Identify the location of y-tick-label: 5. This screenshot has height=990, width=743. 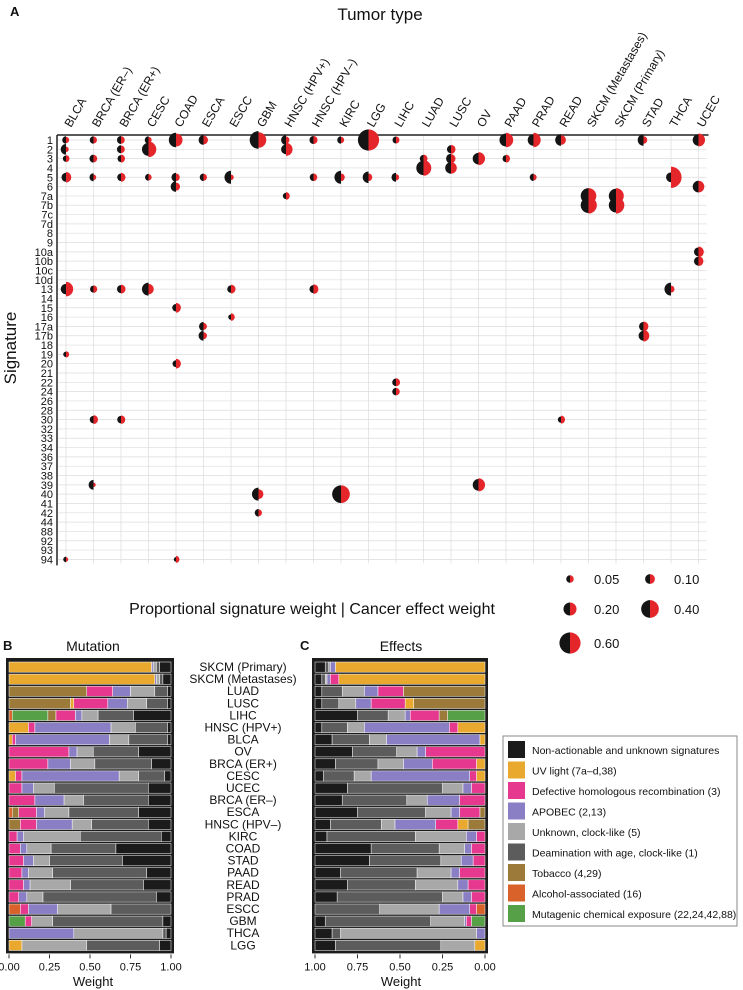
(50, 178).